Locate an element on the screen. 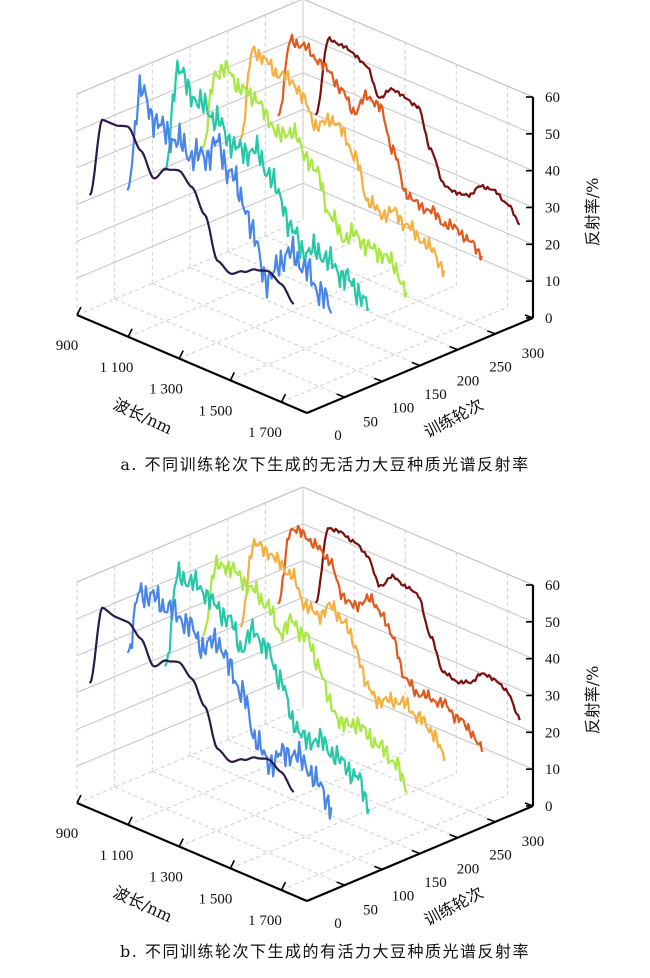  y-tick-label: 150 is located at coordinates (435, 395).